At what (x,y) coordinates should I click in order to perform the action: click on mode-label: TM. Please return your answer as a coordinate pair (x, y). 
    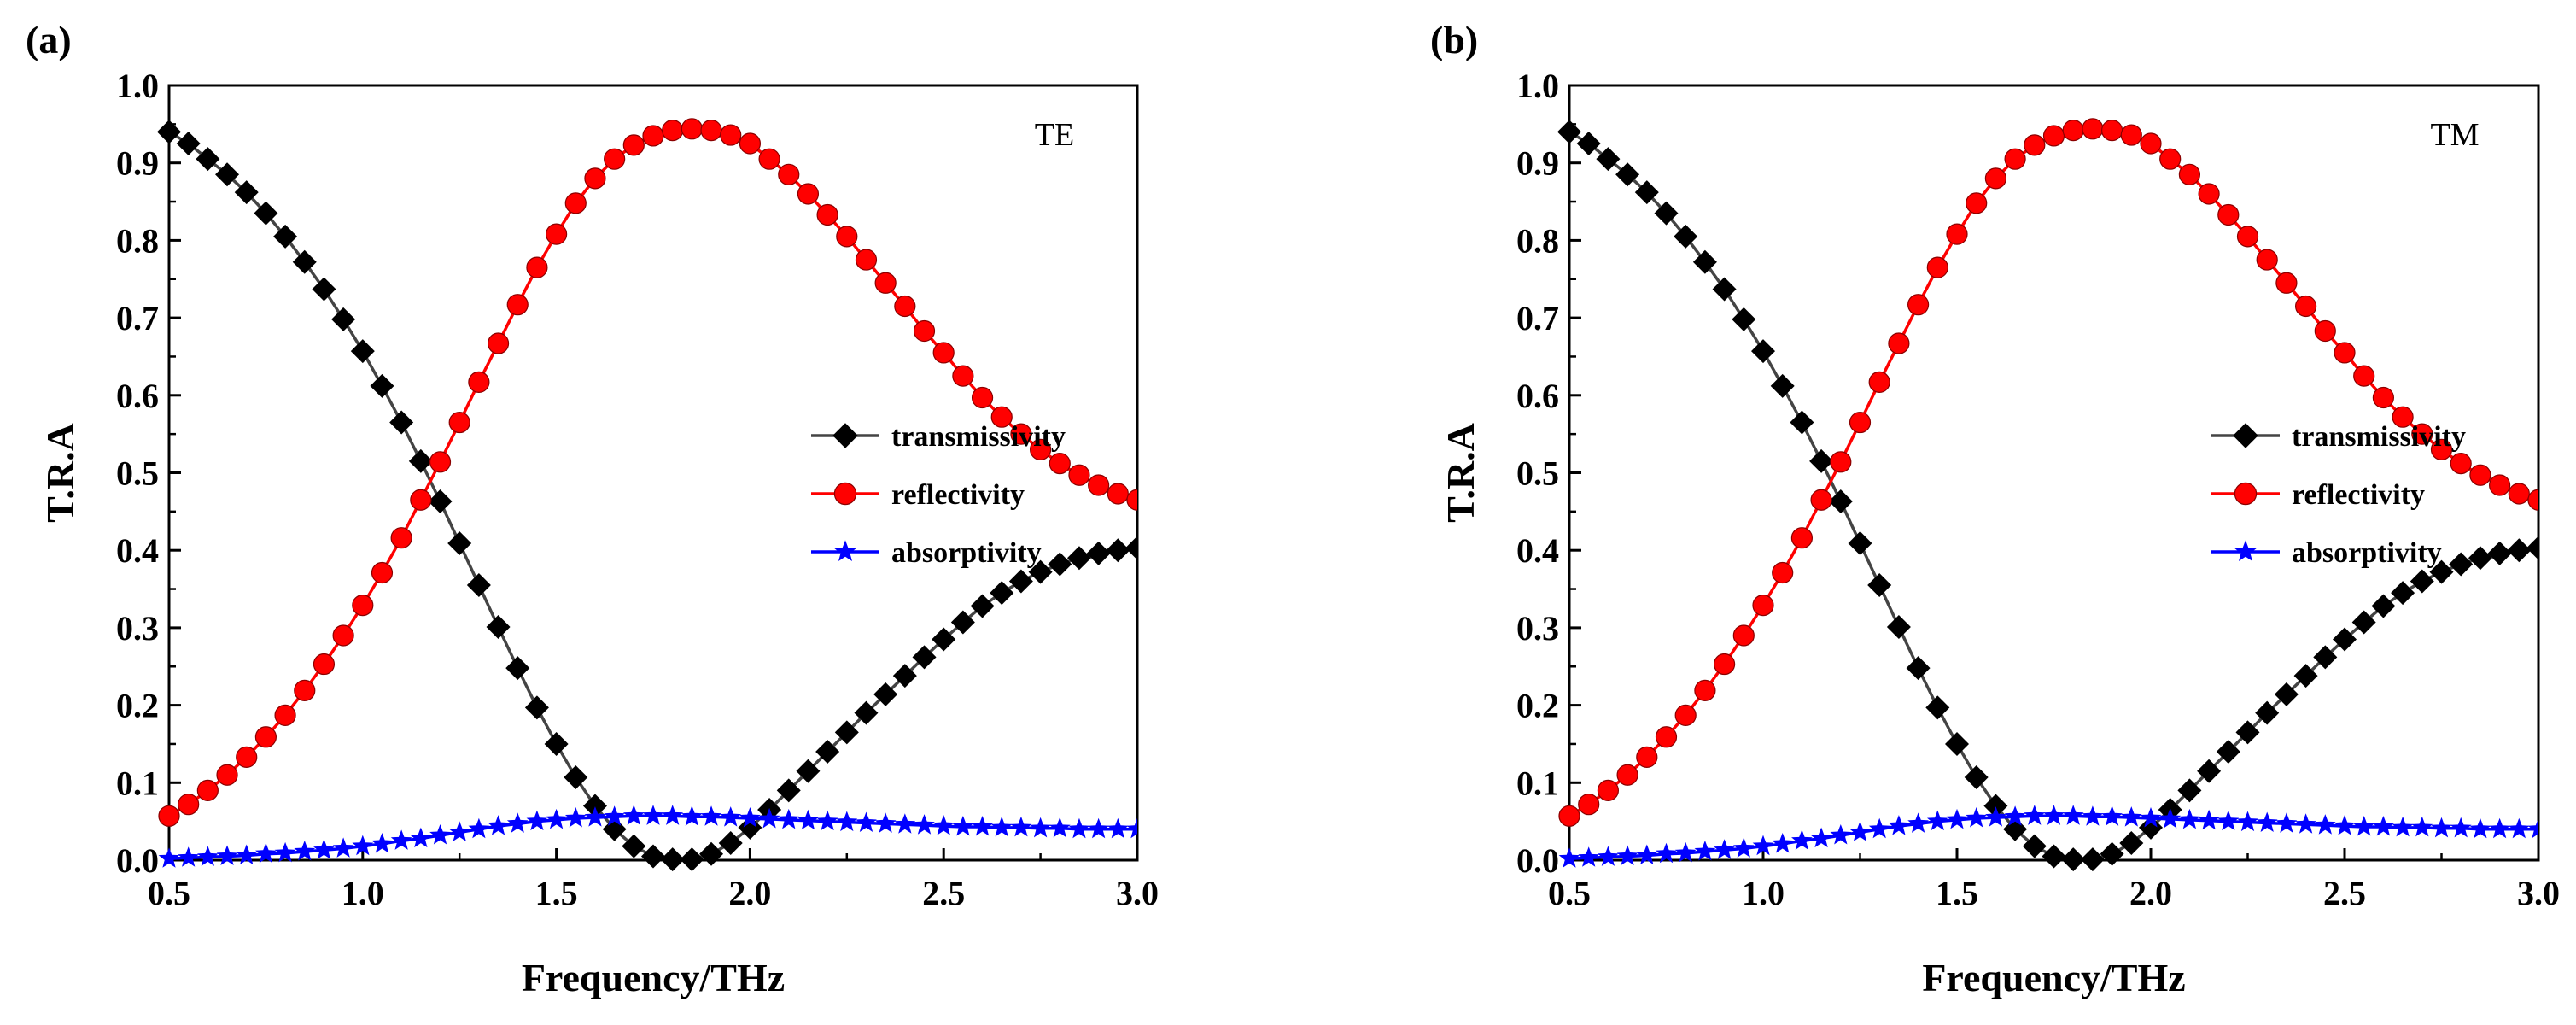
    Looking at the image, I should click on (2455, 135).